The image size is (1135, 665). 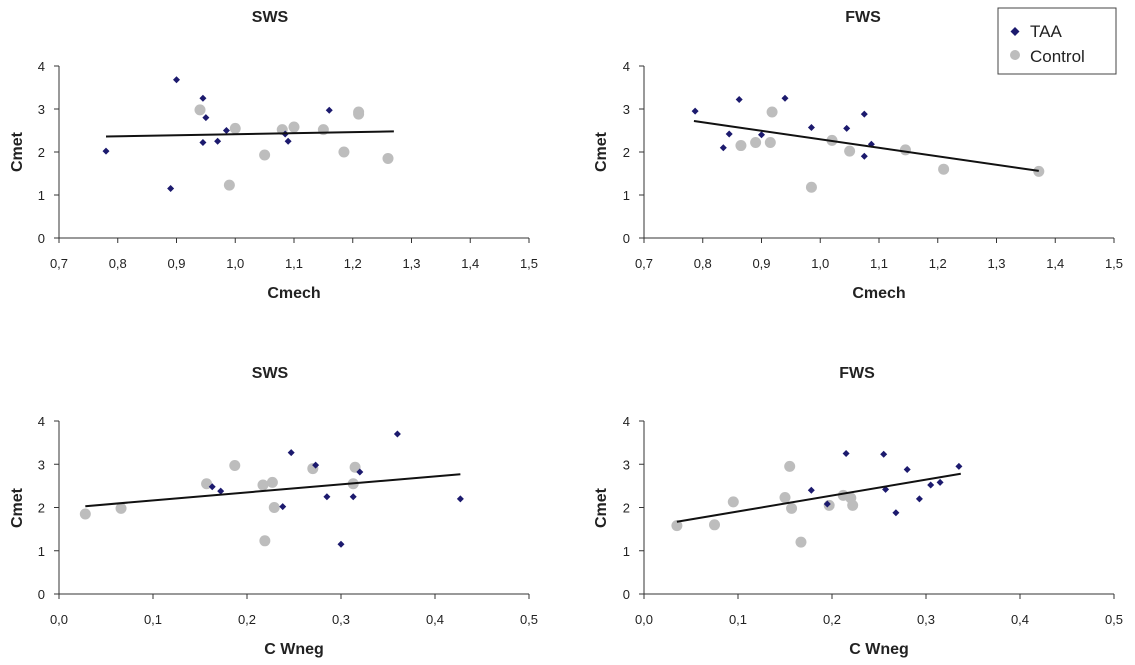 I want to click on x-tick-label: 1,1, so click(x=879, y=263).